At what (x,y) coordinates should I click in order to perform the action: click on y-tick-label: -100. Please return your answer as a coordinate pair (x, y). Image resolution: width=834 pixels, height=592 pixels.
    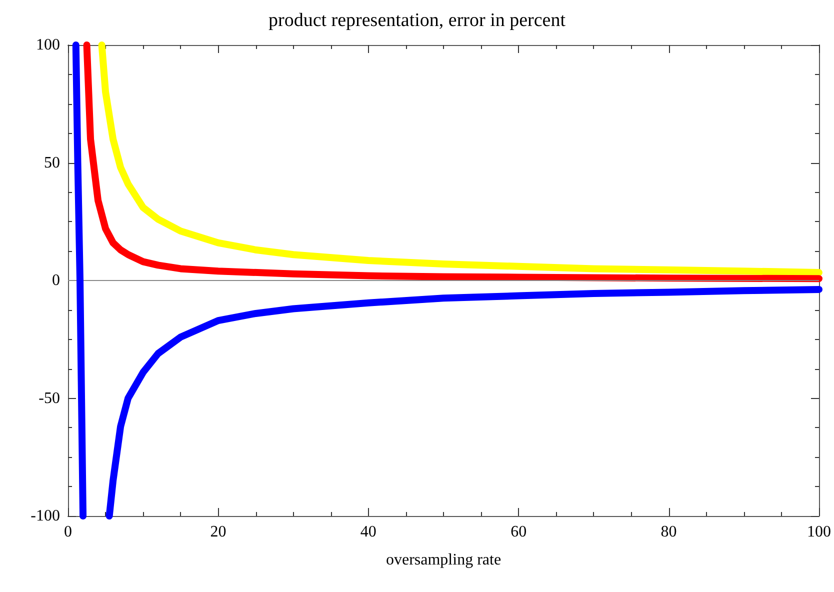
    Looking at the image, I should click on (45, 516).